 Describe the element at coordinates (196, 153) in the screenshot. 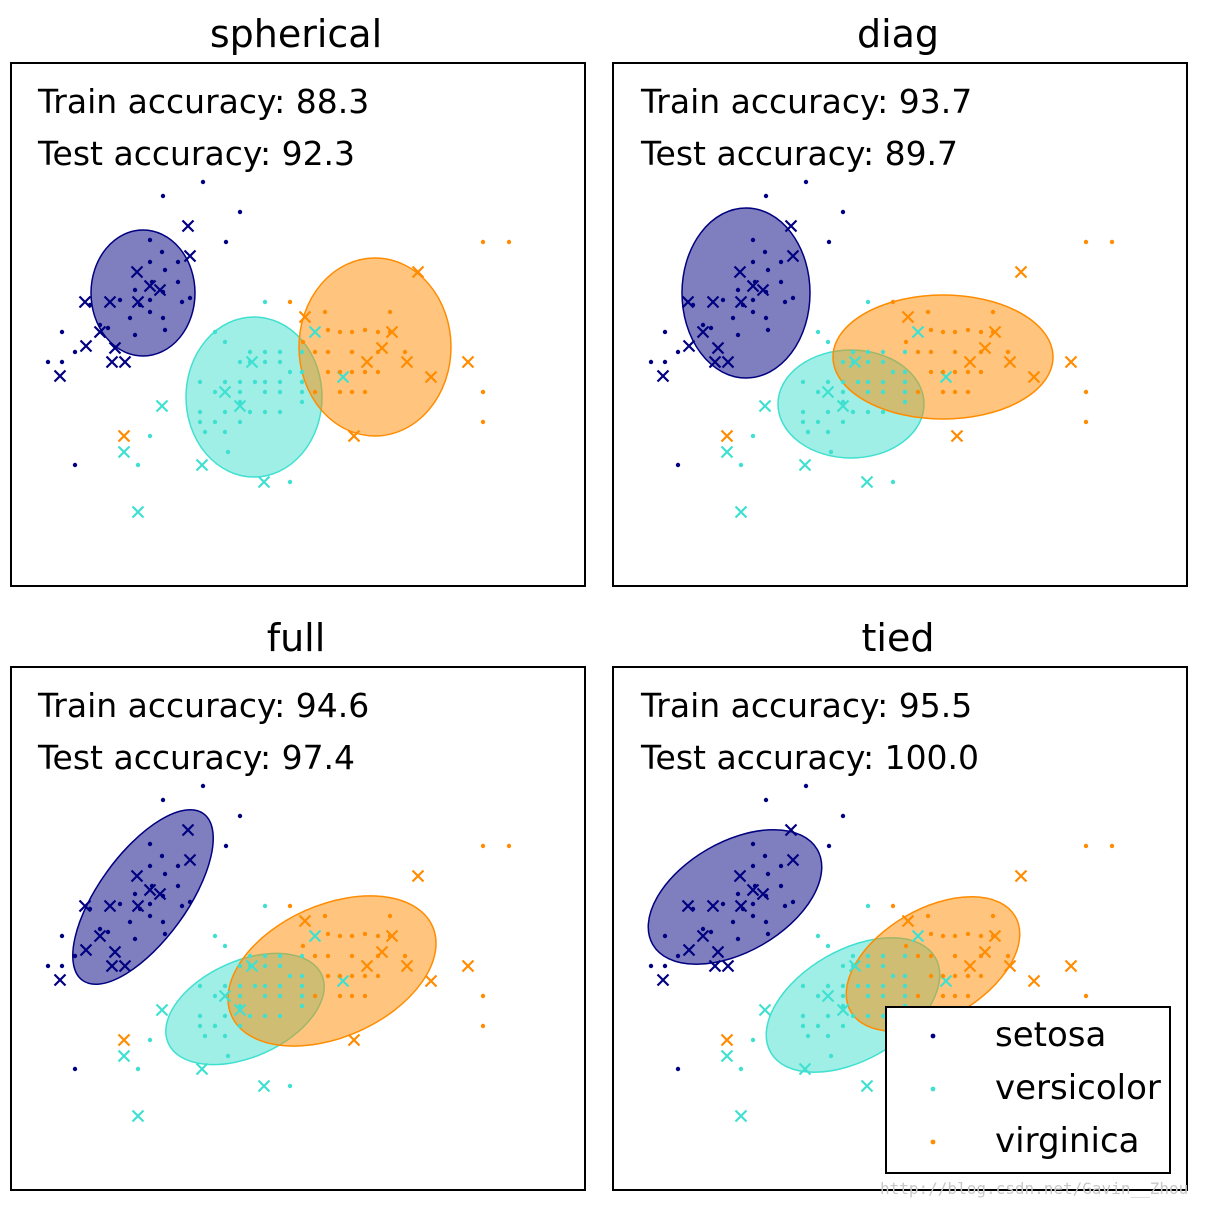

I see `test-accuracy-label: Test accuracy: 92.3` at that location.